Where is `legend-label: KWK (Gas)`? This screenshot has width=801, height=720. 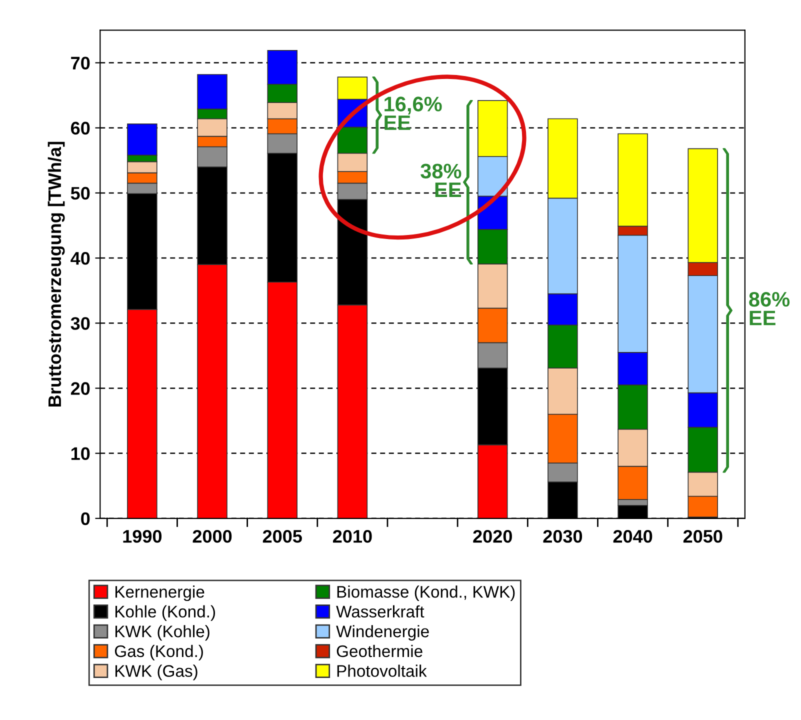 legend-label: KWK (Gas) is located at coordinates (156, 672).